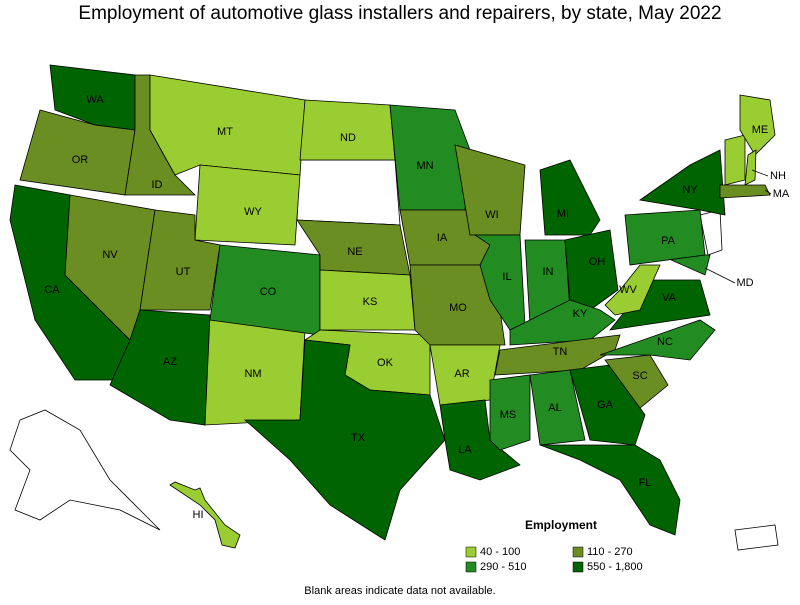 This screenshot has width=800, height=605. What do you see at coordinates (252, 374) in the screenshot?
I see `state-label: NM` at bounding box center [252, 374].